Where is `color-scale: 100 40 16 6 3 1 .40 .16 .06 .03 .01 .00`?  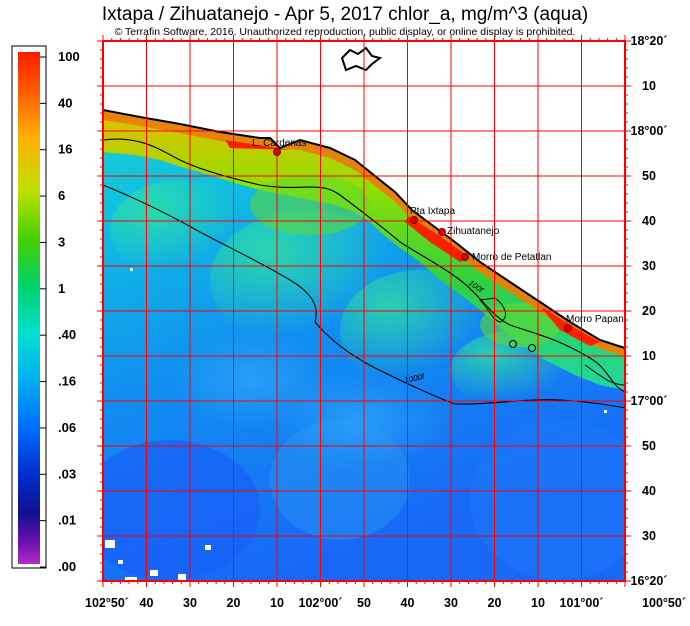
color-scale: 100 40 16 6 3 1 .40 .16 .06 .03 .01 .00 is located at coordinates (45, 309).